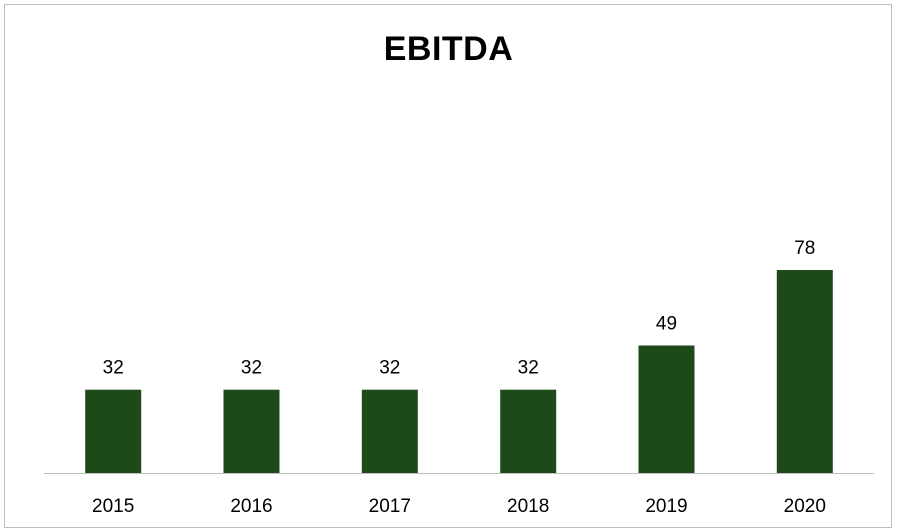 The width and height of the screenshot is (897, 532). What do you see at coordinates (251, 368) in the screenshot?
I see `data-label-2016: 32` at bounding box center [251, 368].